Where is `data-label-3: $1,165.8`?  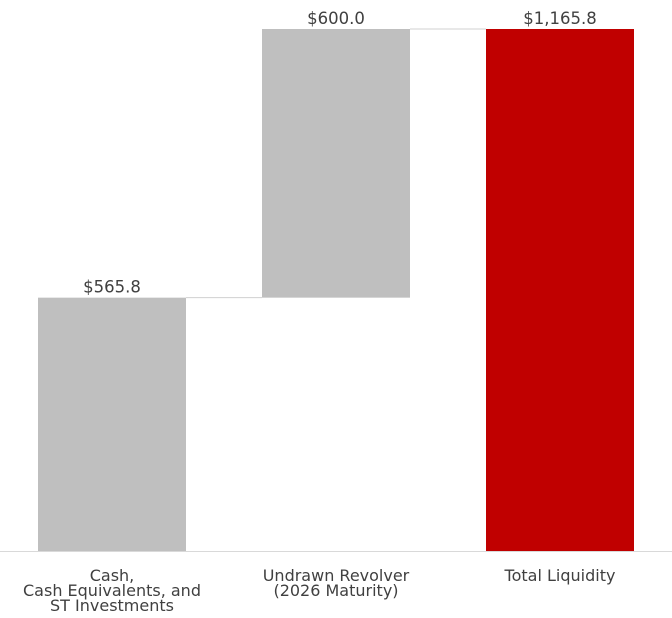 data-label-3: $1,165.8 is located at coordinates (559, 18).